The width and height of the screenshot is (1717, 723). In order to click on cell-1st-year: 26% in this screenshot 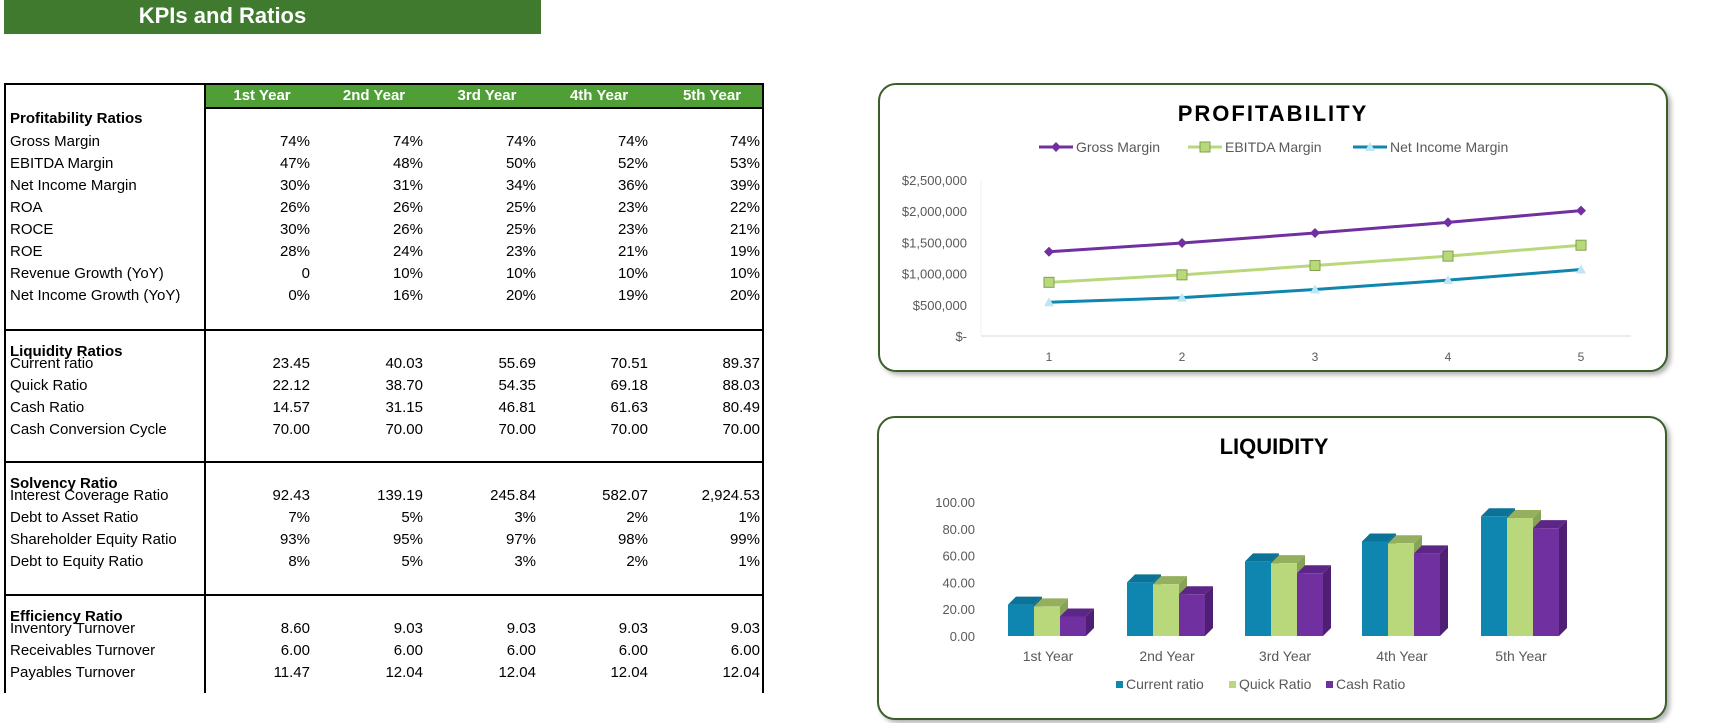, I will do `click(294, 207)`.